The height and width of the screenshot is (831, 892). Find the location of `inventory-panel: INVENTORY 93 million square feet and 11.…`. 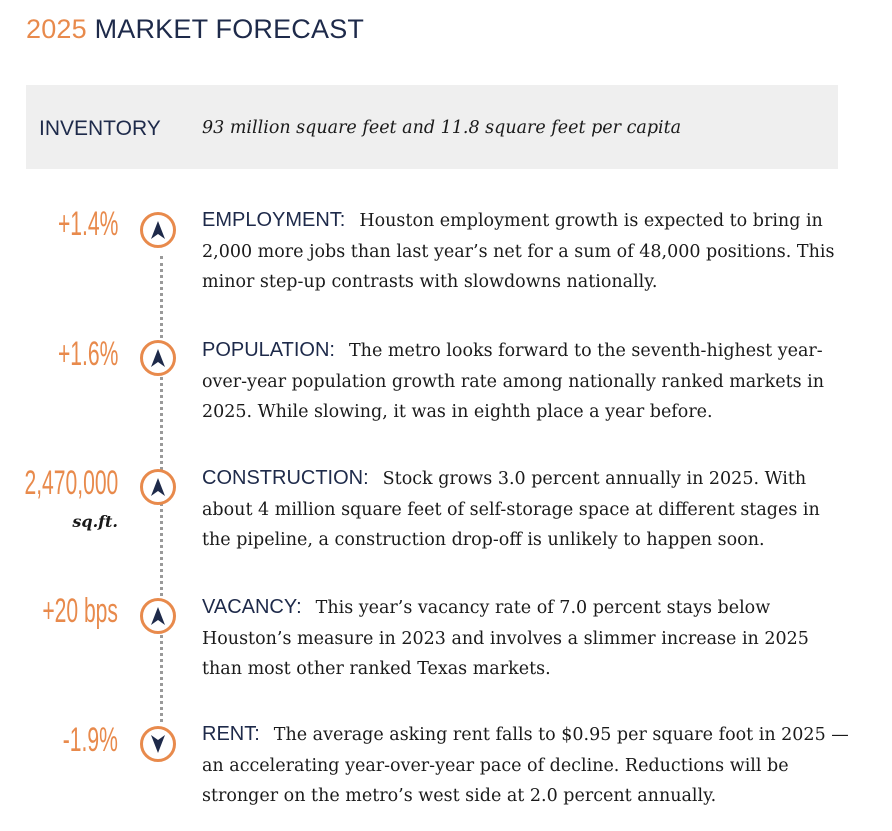

inventory-panel: INVENTORY 93 million square feet and 11.… is located at coordinates (432, 127).